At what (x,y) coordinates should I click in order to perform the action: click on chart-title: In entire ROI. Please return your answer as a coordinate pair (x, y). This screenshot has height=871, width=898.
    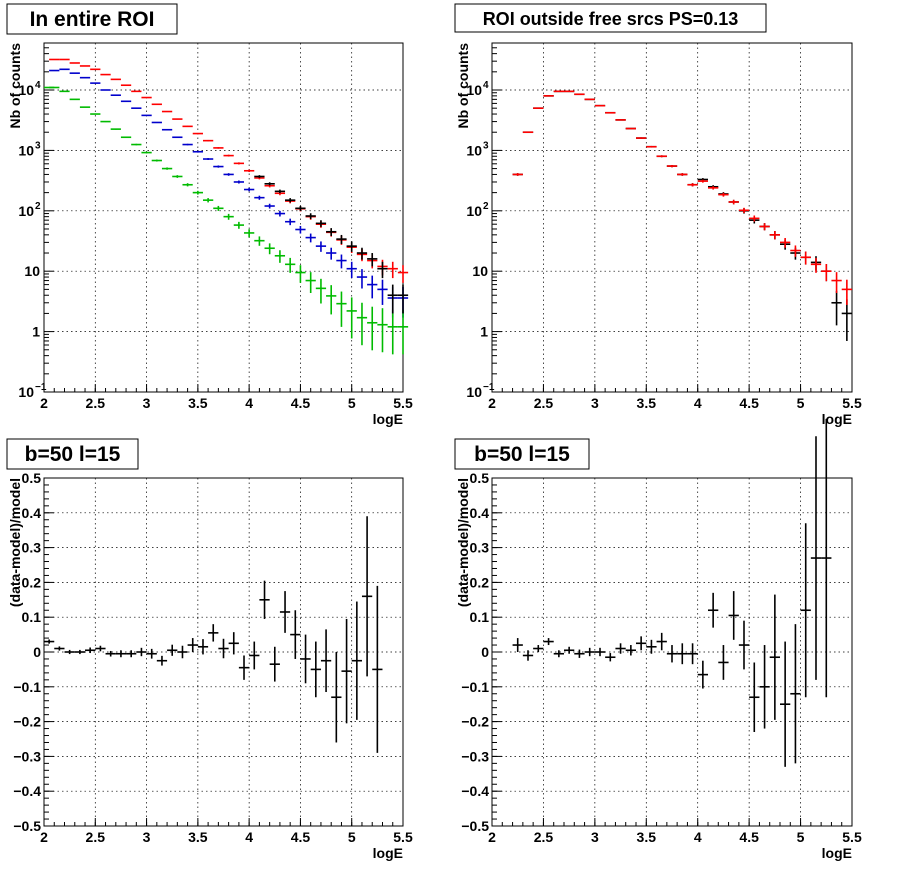
    Looking at the image, I should click on (92, 19).